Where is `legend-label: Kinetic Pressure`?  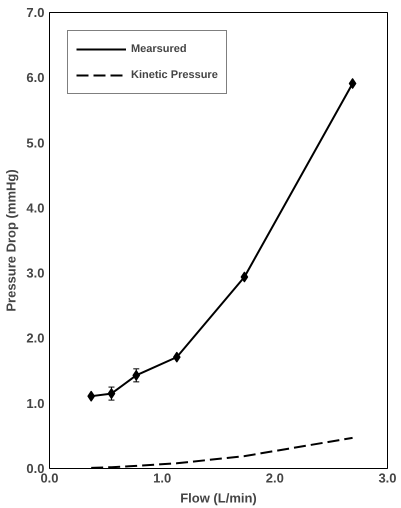
legend-label: Kinetic Pressure is located at coordinates (174, 75).